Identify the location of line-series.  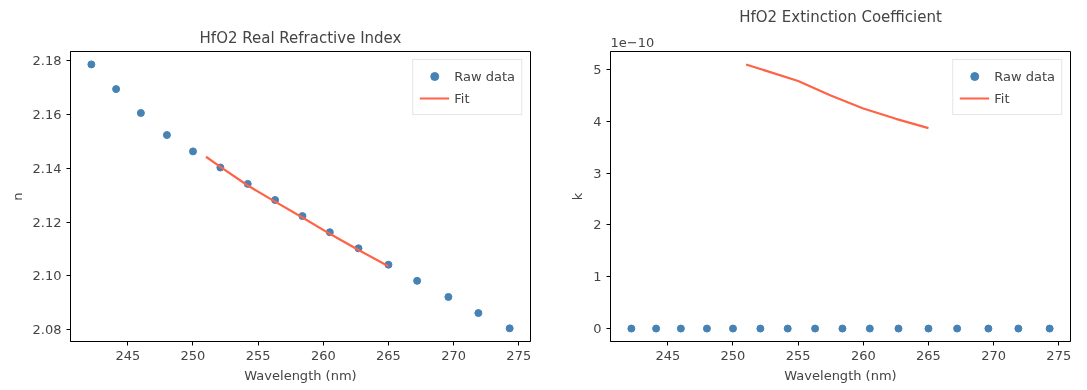
(837, 96).